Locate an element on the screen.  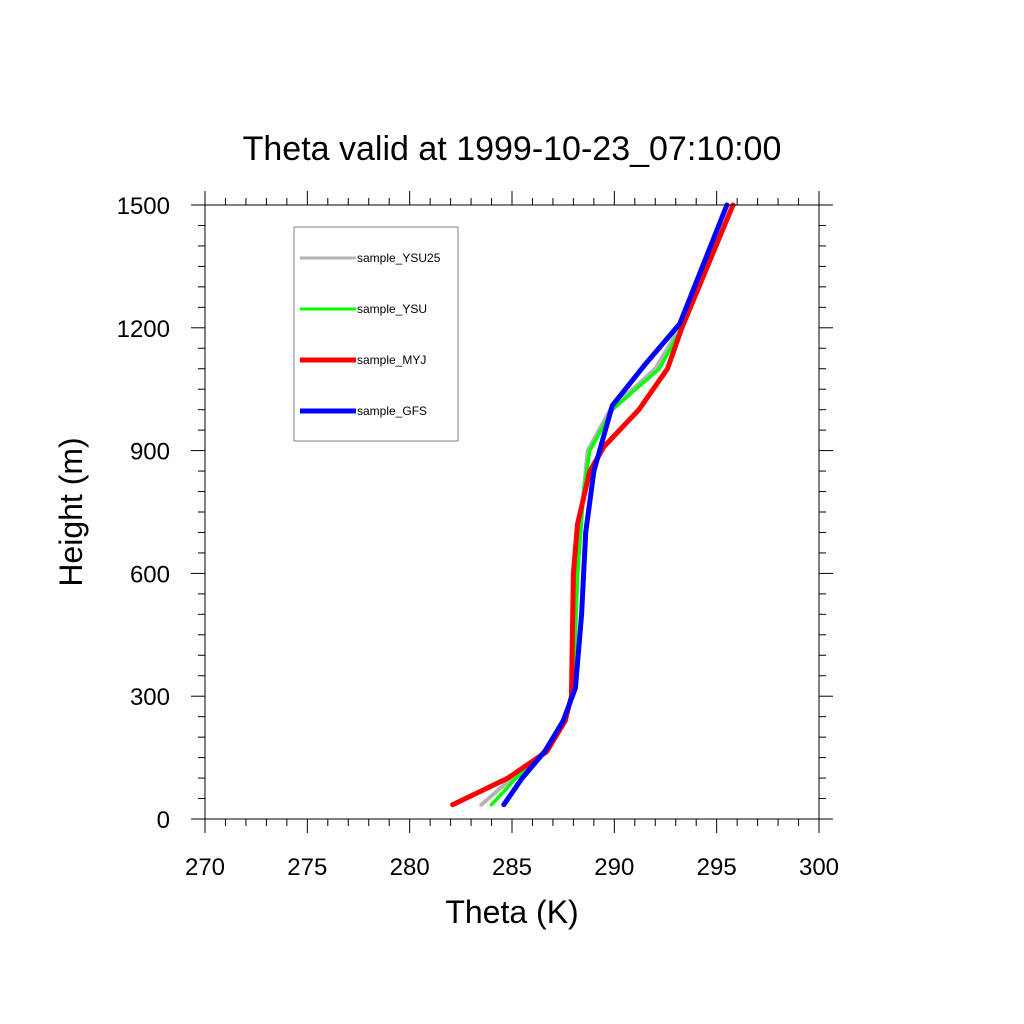
y-tick-label: 1200 is located at coordinates (143, 329).